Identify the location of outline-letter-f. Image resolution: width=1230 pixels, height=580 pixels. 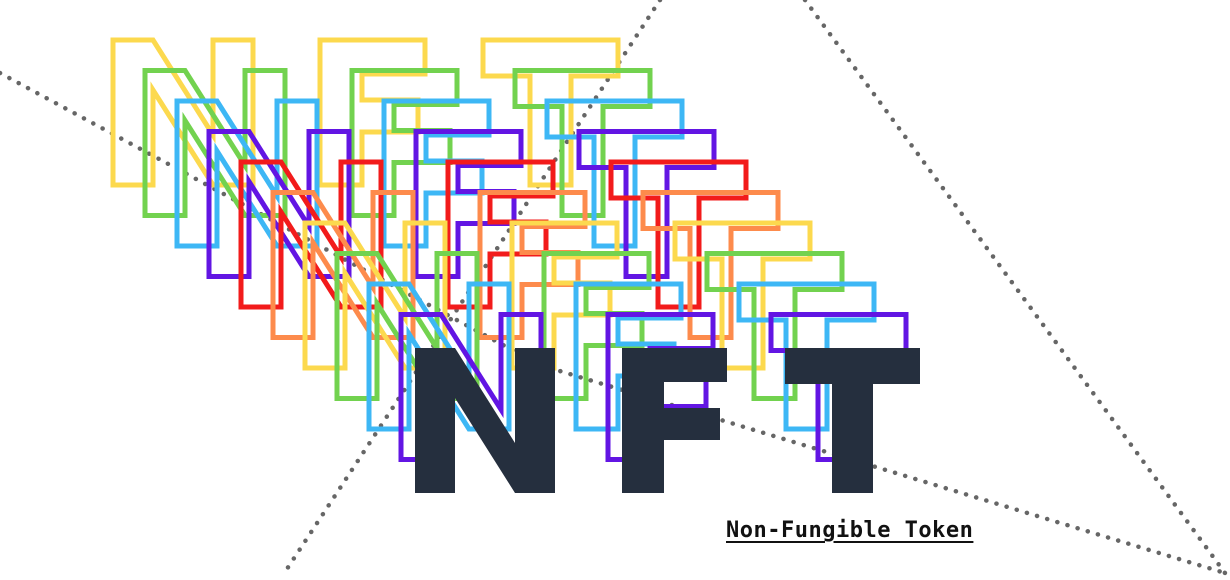
(628, 356).